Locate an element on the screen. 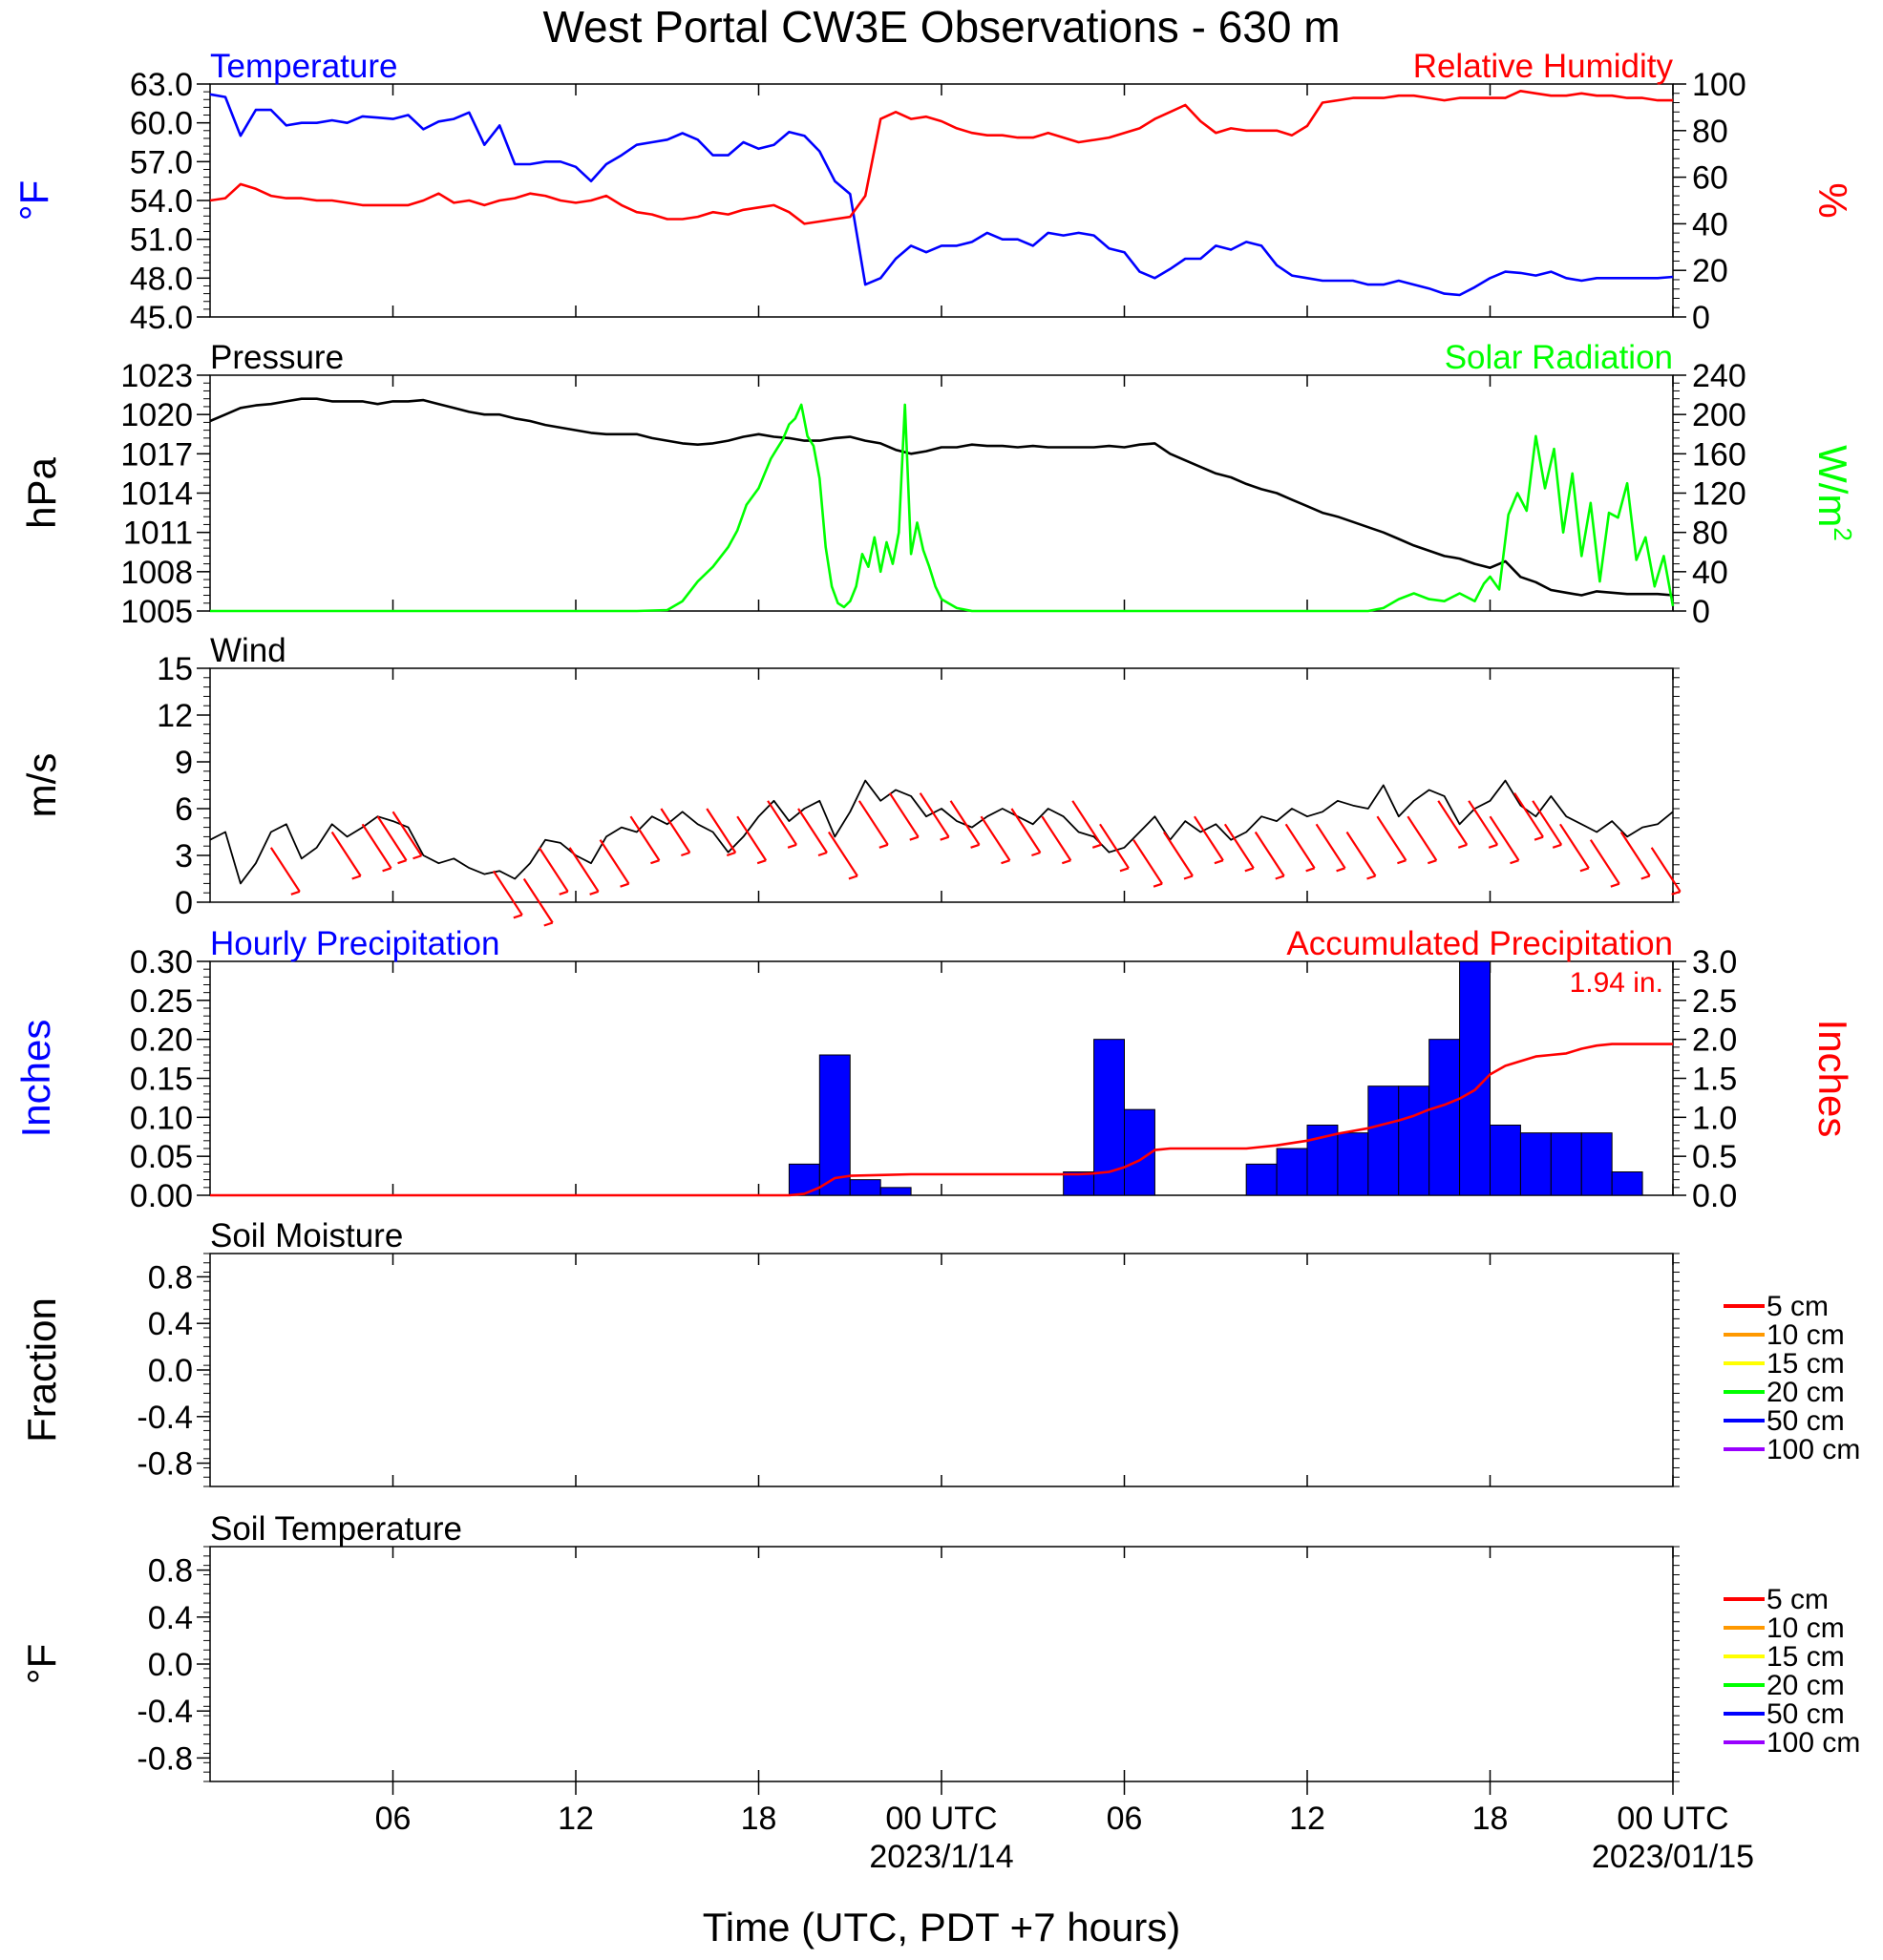  y-tick-label-right: 60 is located at coordinates (1710, 178).